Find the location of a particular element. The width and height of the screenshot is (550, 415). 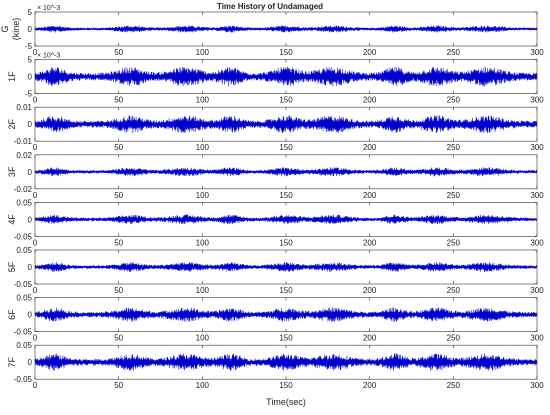

y-axis-label-line: 7F is located at coordinates (12, 361).